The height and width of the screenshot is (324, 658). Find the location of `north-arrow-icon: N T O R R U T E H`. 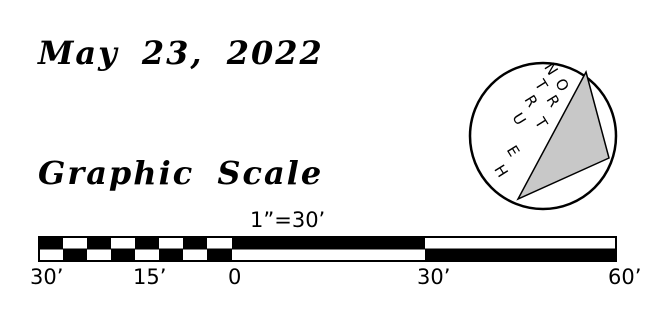

north-arrow-icon: N T O R R U T E H is located at coordinates (543, 135).